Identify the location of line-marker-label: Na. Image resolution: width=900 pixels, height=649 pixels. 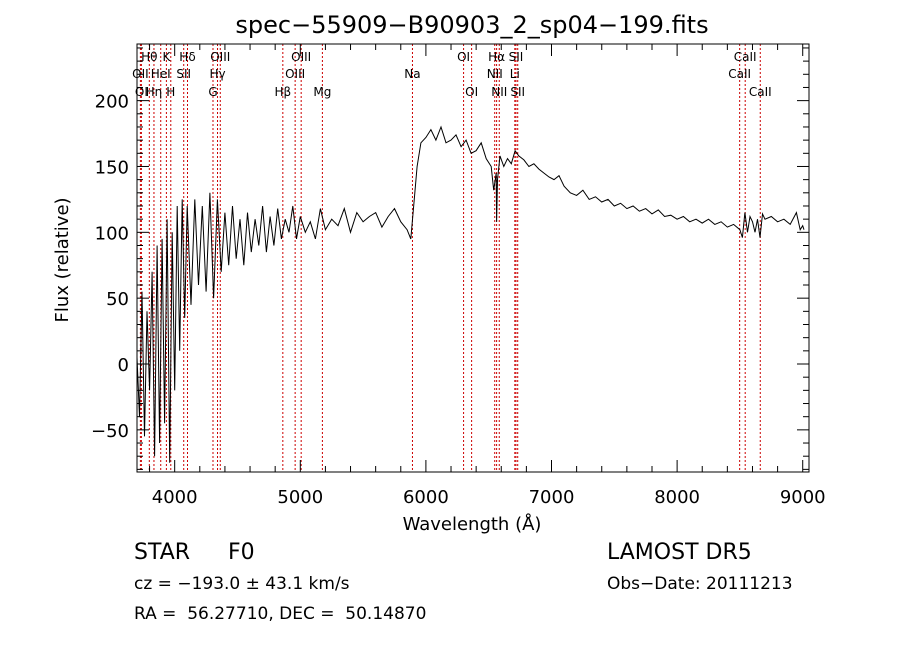
(412, 74).